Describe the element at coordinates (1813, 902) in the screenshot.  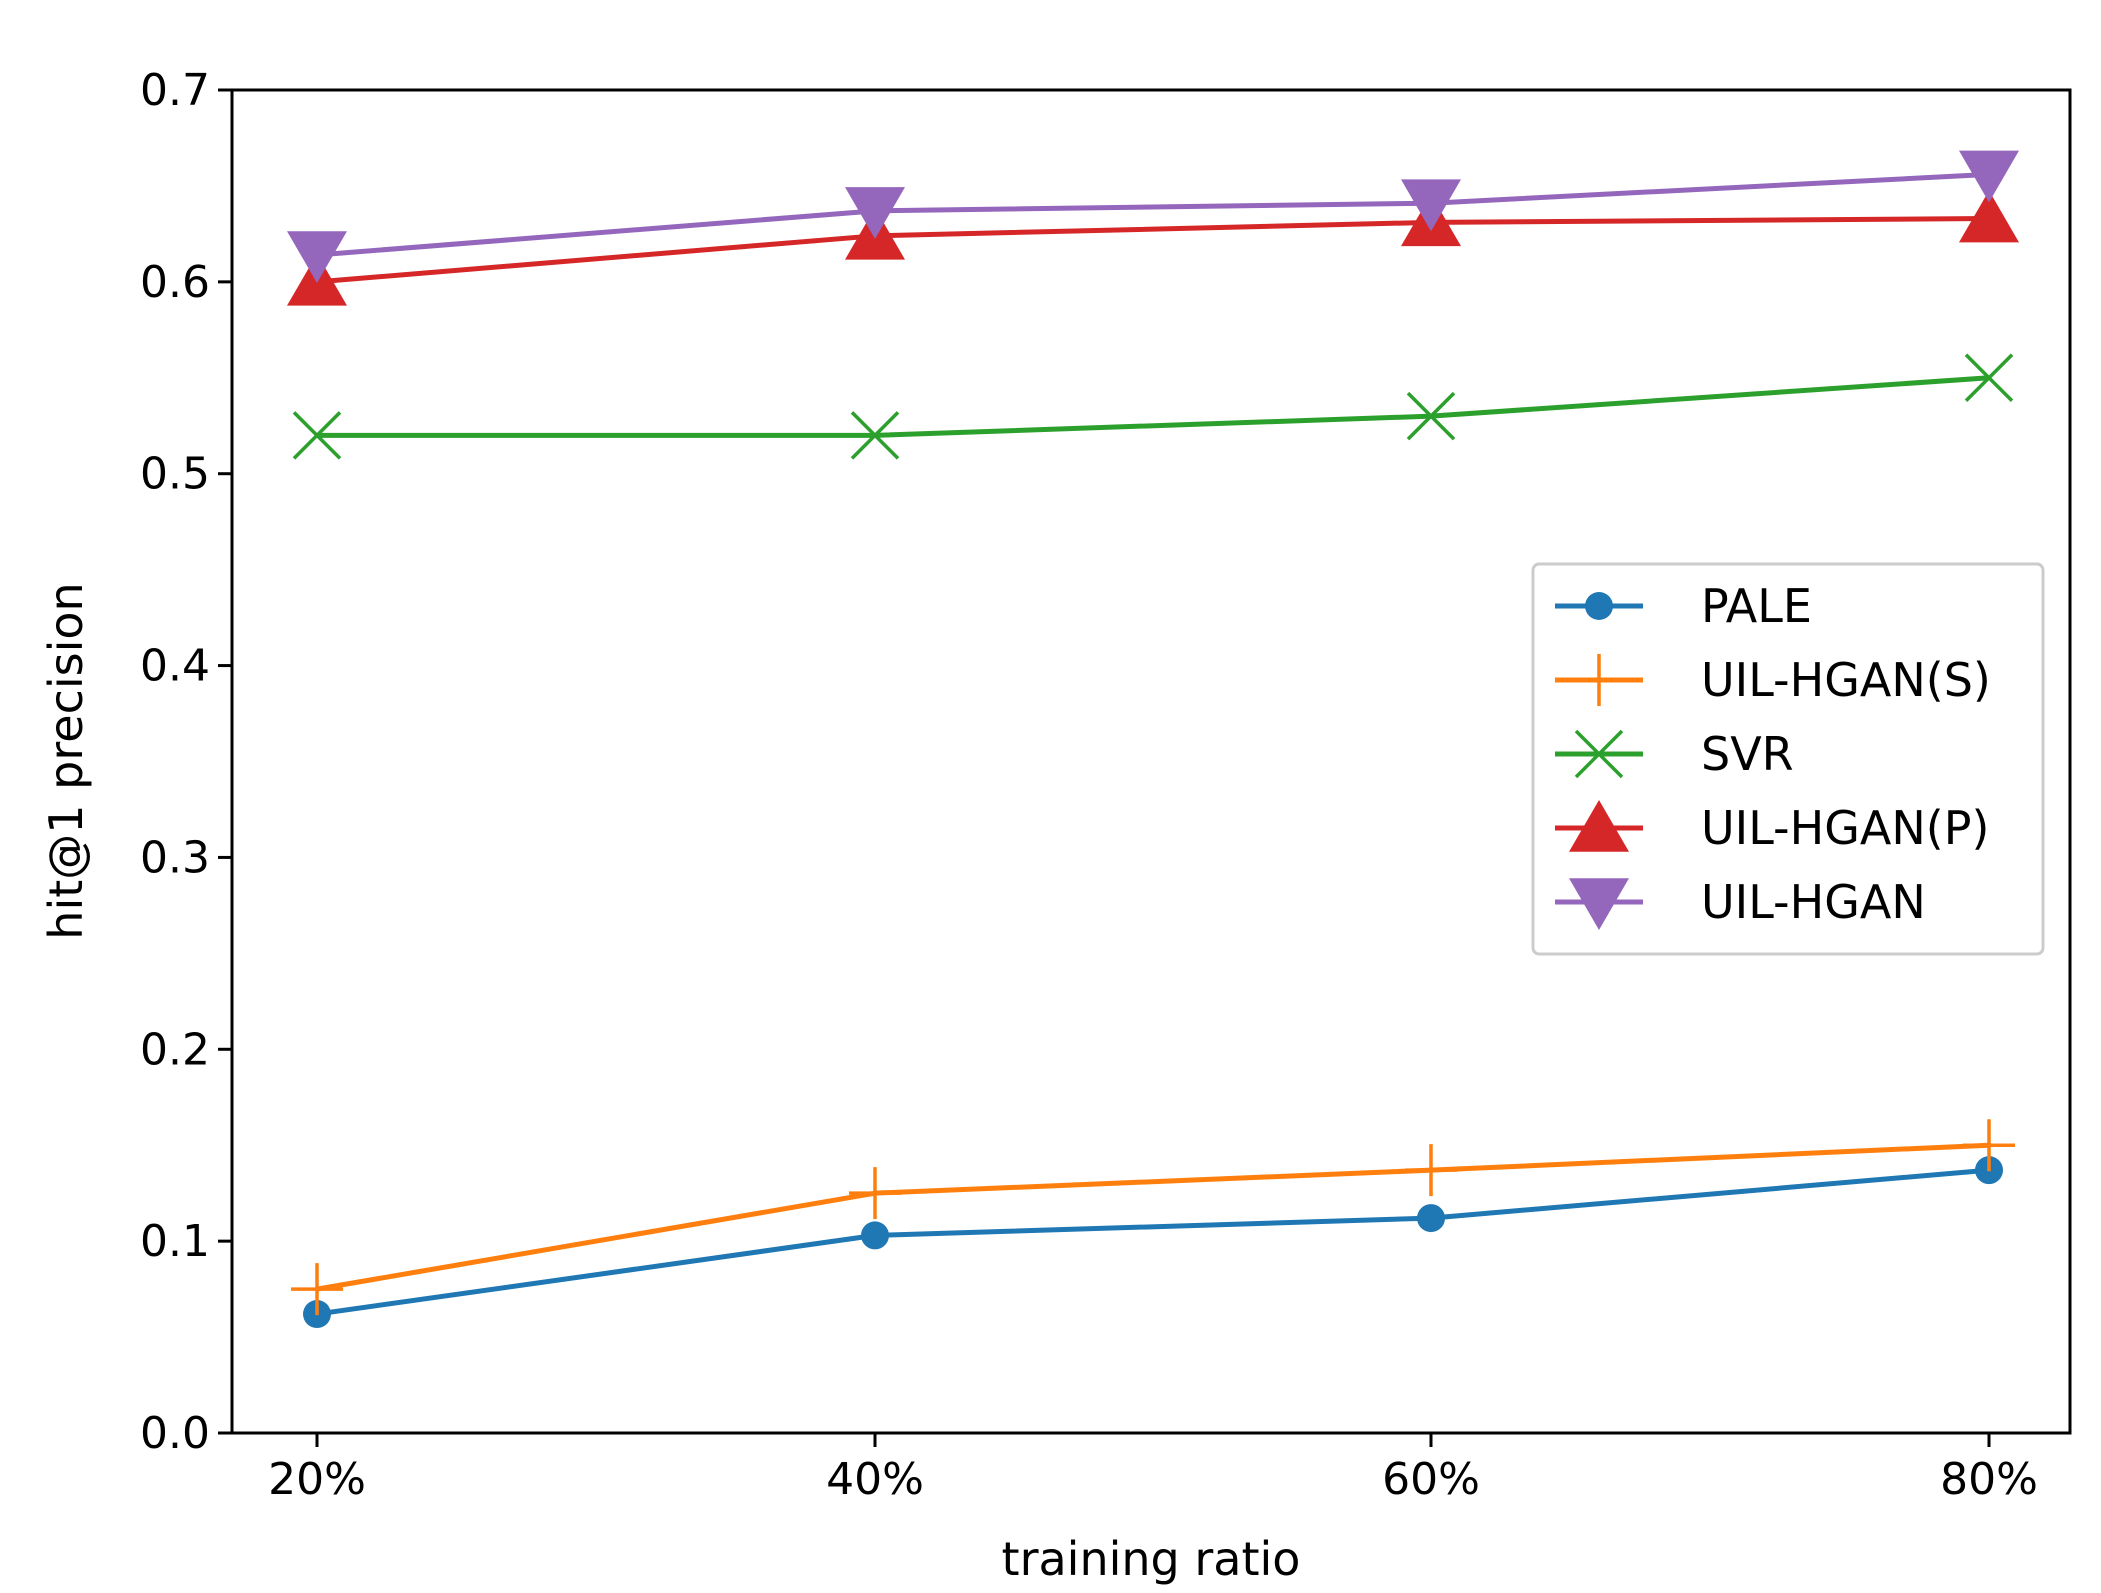
I see `legend-label: UIL-HGAN` at that location.